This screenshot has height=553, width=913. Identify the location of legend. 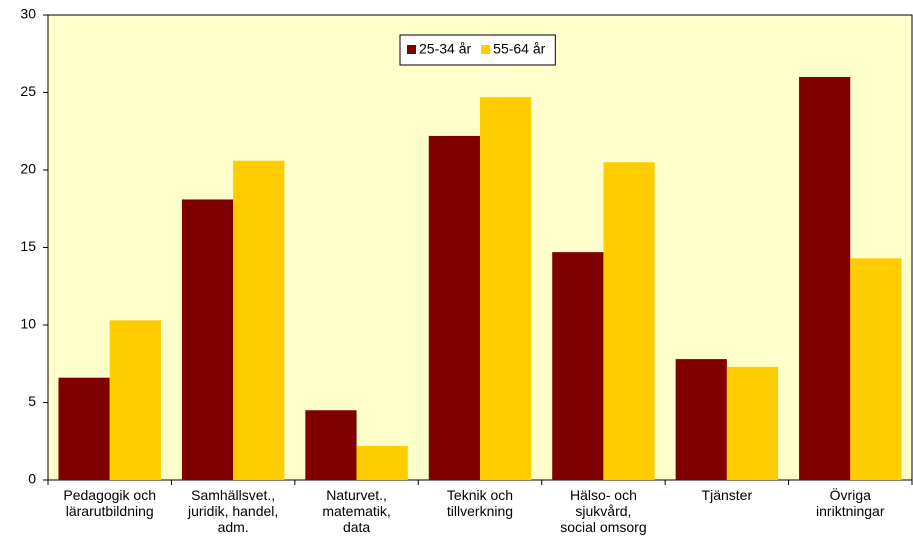
(477, 50).